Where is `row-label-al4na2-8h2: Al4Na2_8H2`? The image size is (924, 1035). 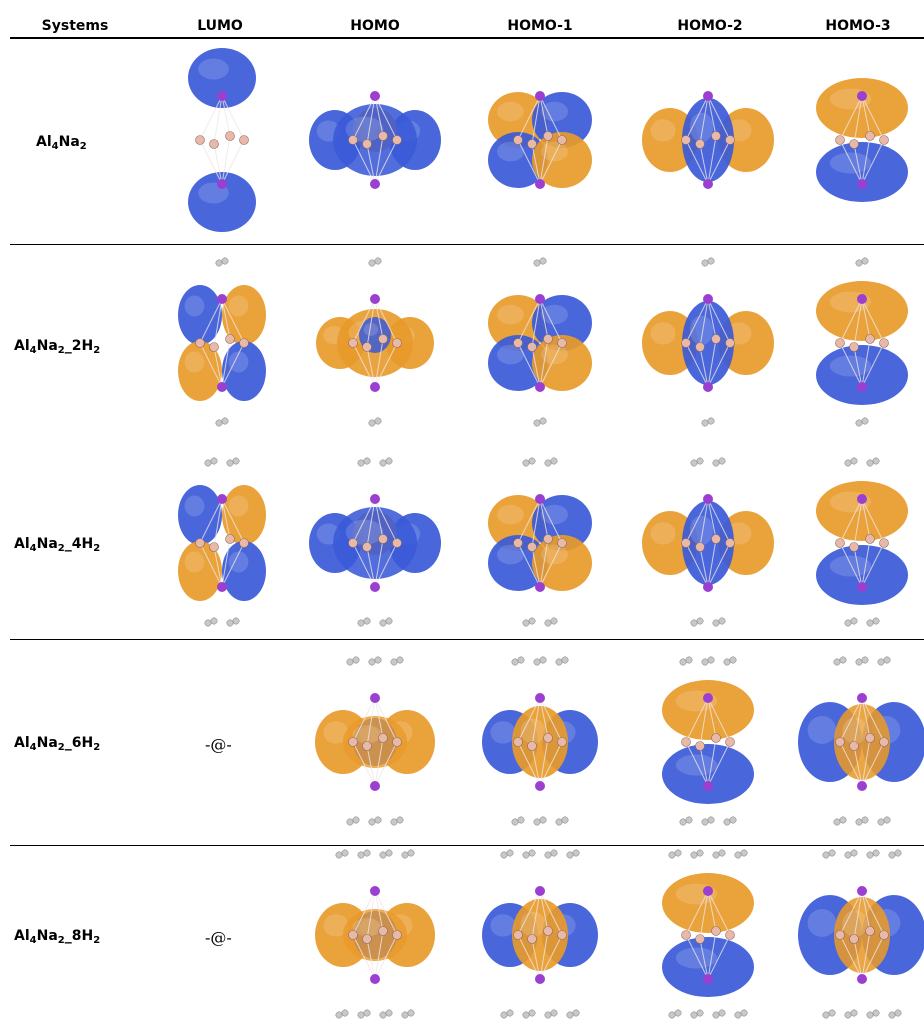
row-label-al4na2-8h2: Al4Na2_8H2 is located at coordinates (57, 937).